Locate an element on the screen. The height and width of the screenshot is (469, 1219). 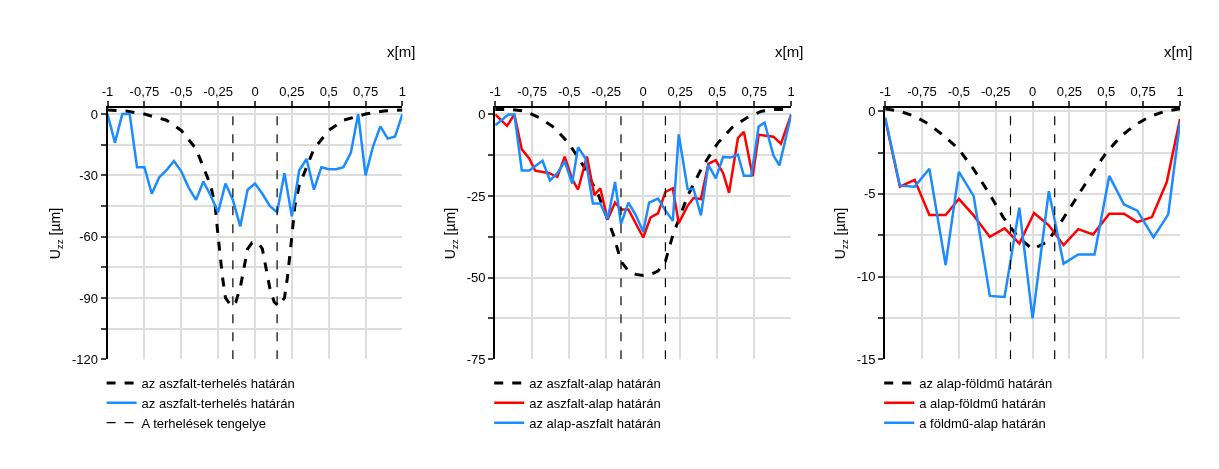
legend-label: az alap-földmű határán is located at coordinates (986, 383).